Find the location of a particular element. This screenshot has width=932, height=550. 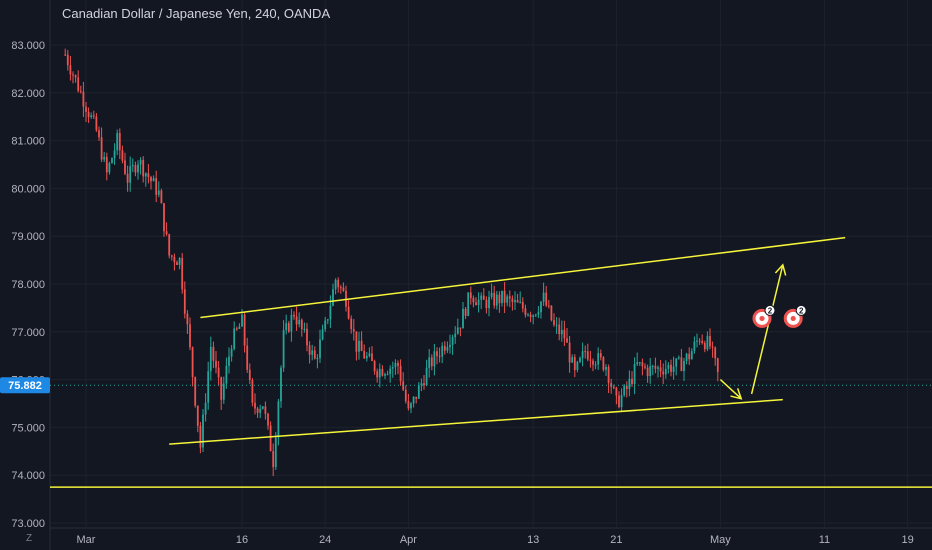

down-projection-arrow is located at coordinates (730, 389).